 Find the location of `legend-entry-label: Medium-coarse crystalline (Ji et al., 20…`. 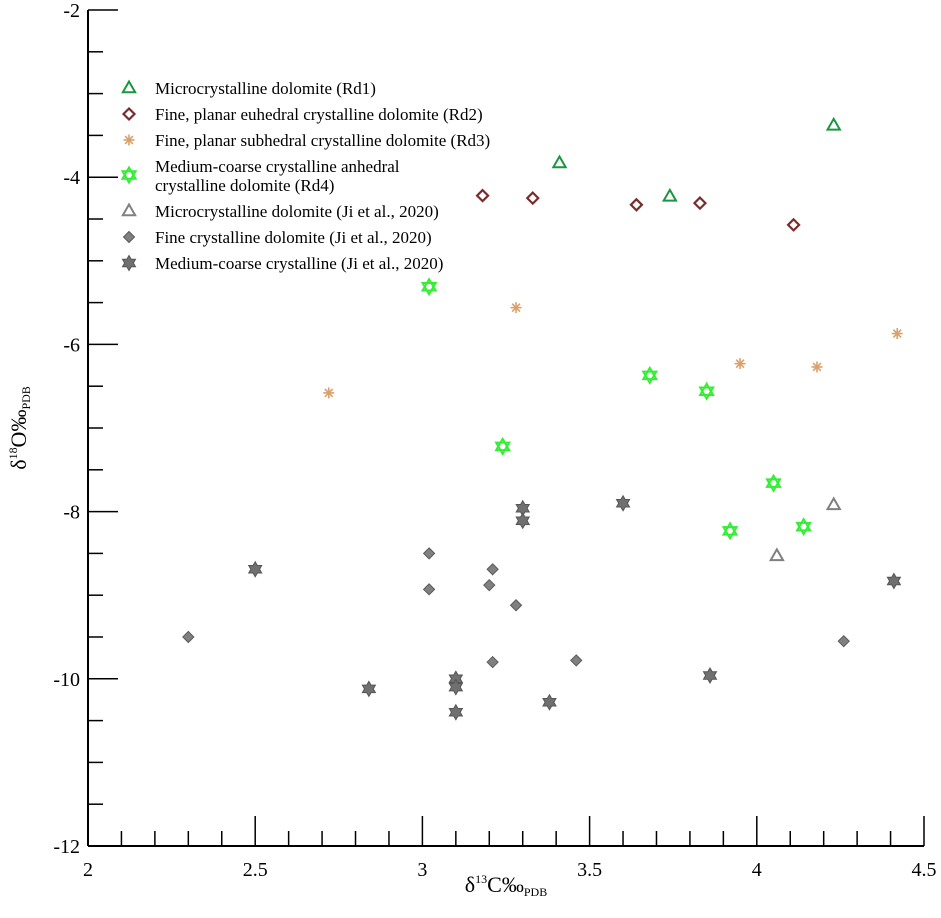

legend-entry-label: Medium-coarse crystalline (Ji et al., 20… is located at coordinates (299, 263).